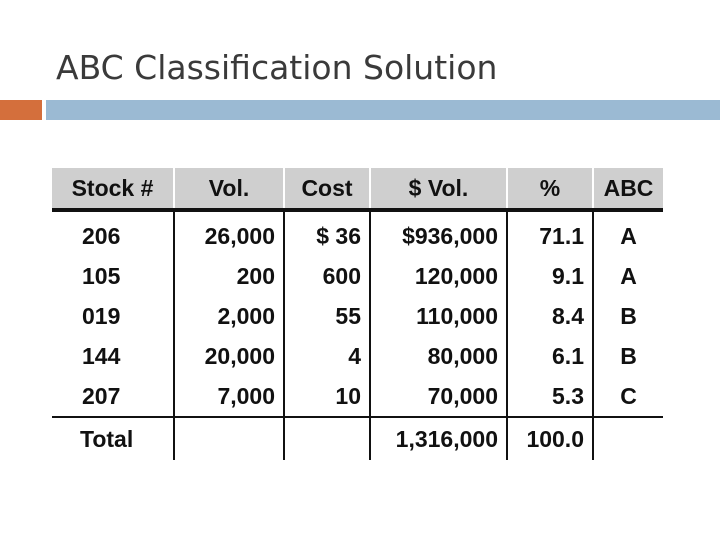 The width and height of the screenshot is (720, 540). What do you see at coordinates (228, 190) in the screenshot?
I see `header-volume: Vol.` at bounding box center [228, 190].